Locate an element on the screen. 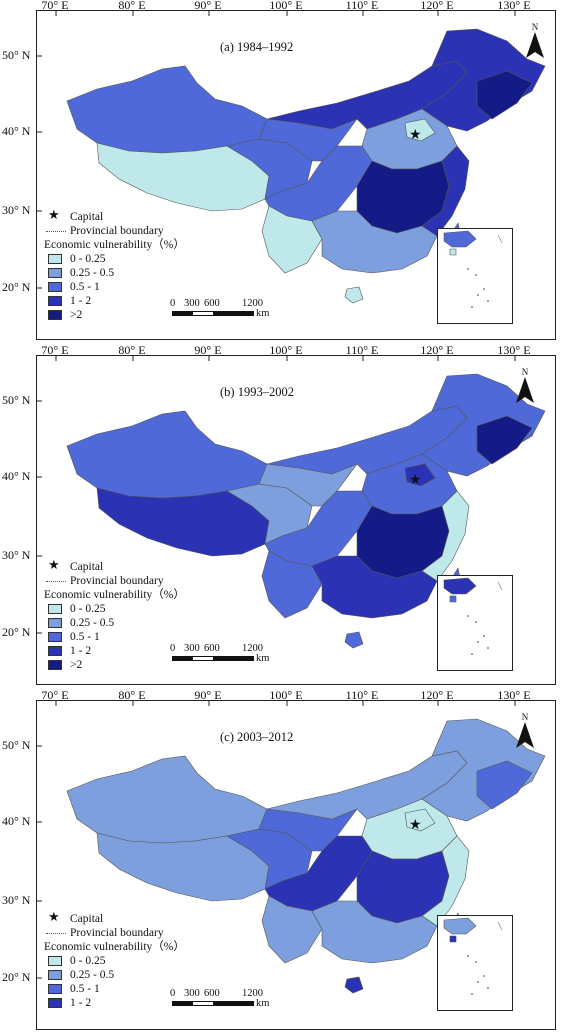 This screenshot has height=1035, width=562. panel-title: (b) 1993–2002 is located at coordinates (257, 392).